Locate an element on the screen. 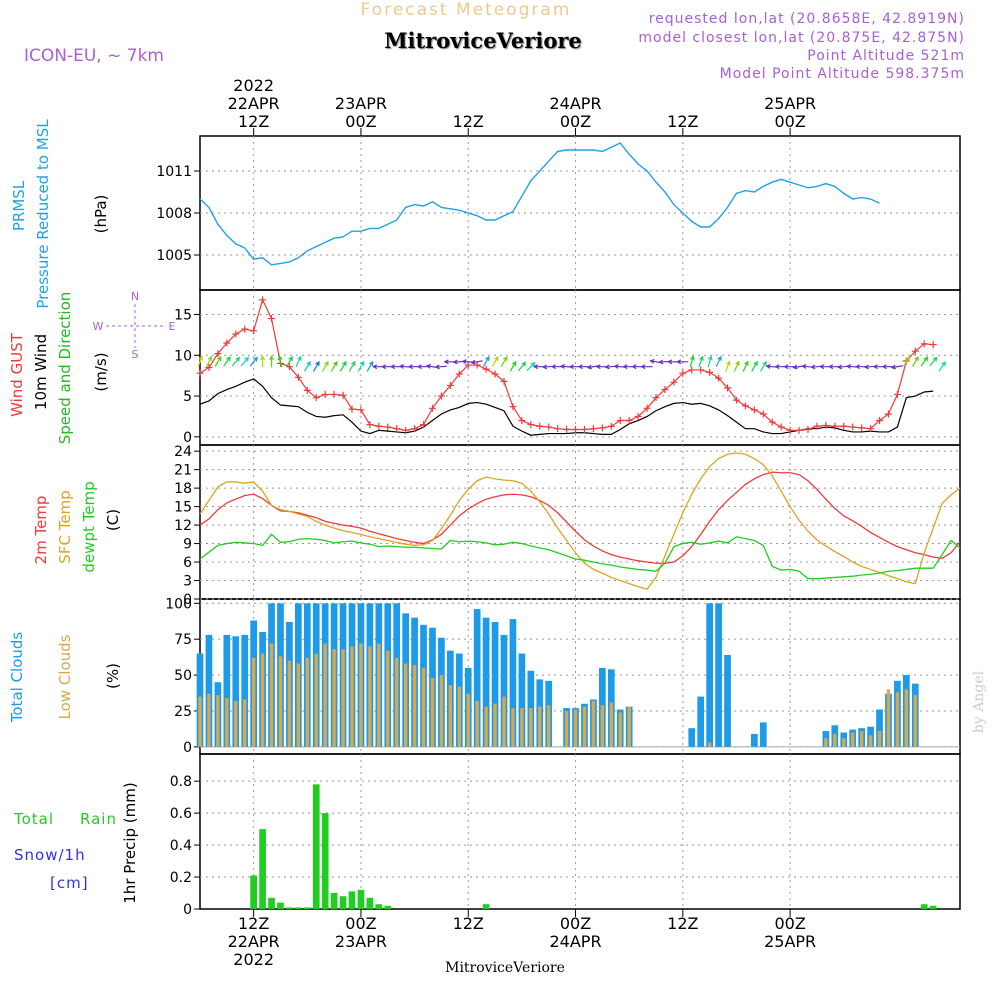 The width and height of the screenshot is (1000, 1000). bottom-tick-label: 2022 is located at coordinates (253, 959).